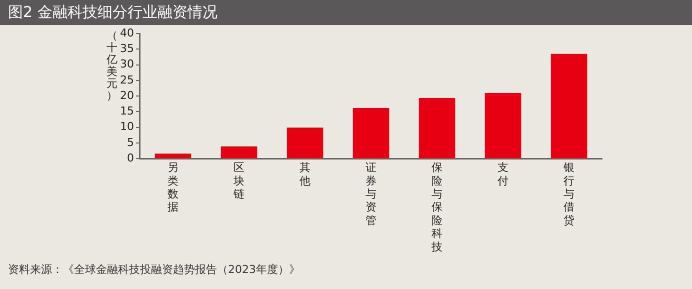 This screenshot has width=692, height=289. Describe the element at coordinates (112, 65) in the screenshot. I see `y-axis-title: （十亿美元）` at that location.